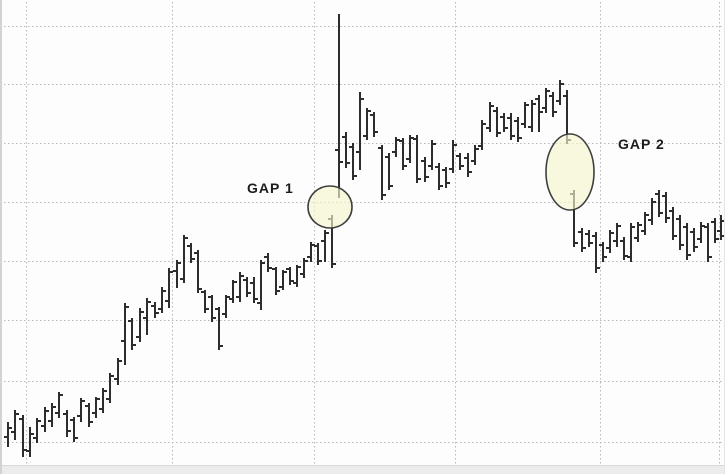 This screenshot has width=725, height=474. What do you see at coordinates (570, 172) in the screenshot?
I see `gap2-highlight-ellipse` at bounding box center [570, 172].